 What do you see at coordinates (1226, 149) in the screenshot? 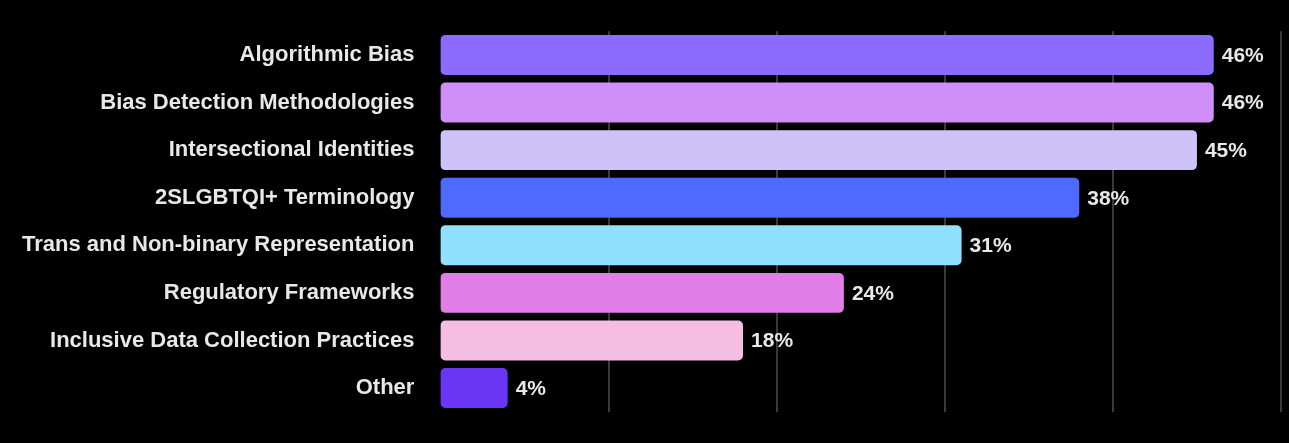
I see `data-label: 45%` at bounding box center [1226, 149].